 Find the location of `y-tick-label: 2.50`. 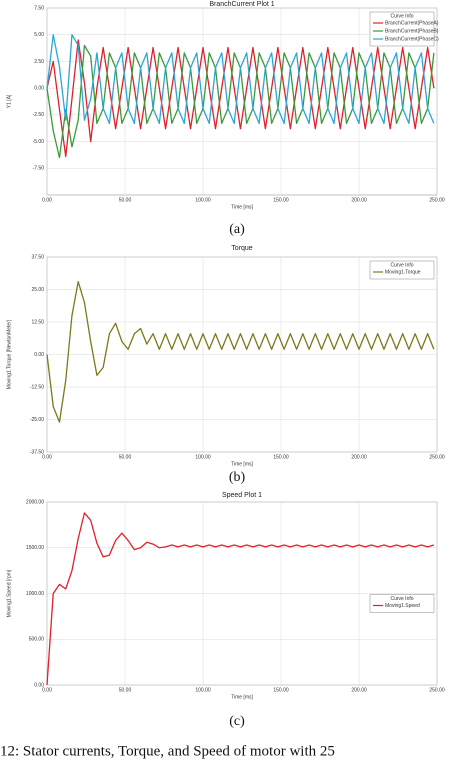

y-tick-label: 2.50 is located at coordinates (39, 62).